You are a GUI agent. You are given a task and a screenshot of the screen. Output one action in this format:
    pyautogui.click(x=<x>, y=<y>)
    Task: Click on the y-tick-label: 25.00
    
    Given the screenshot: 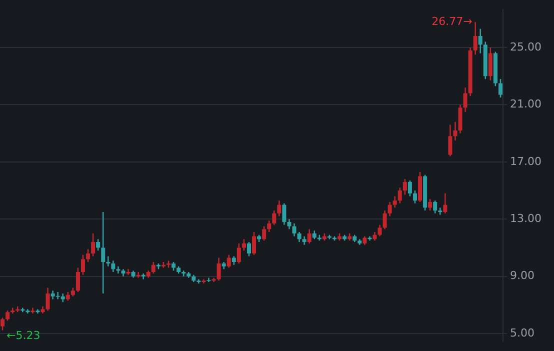 What is the action you would take?
    pyautogui.click(x=526, y=47)
    